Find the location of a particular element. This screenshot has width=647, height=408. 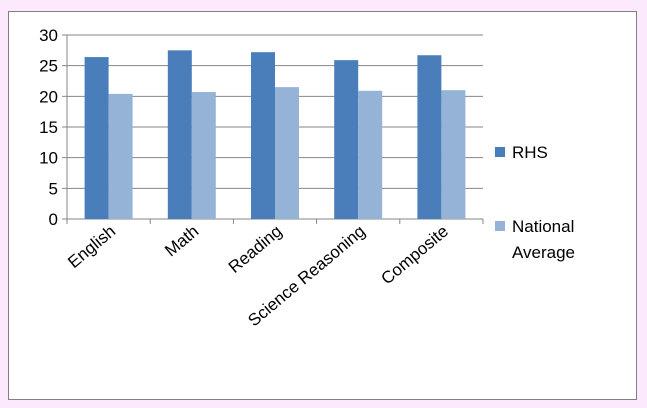

legend-label-national-average: National Average is located at coordinates (543, 239).